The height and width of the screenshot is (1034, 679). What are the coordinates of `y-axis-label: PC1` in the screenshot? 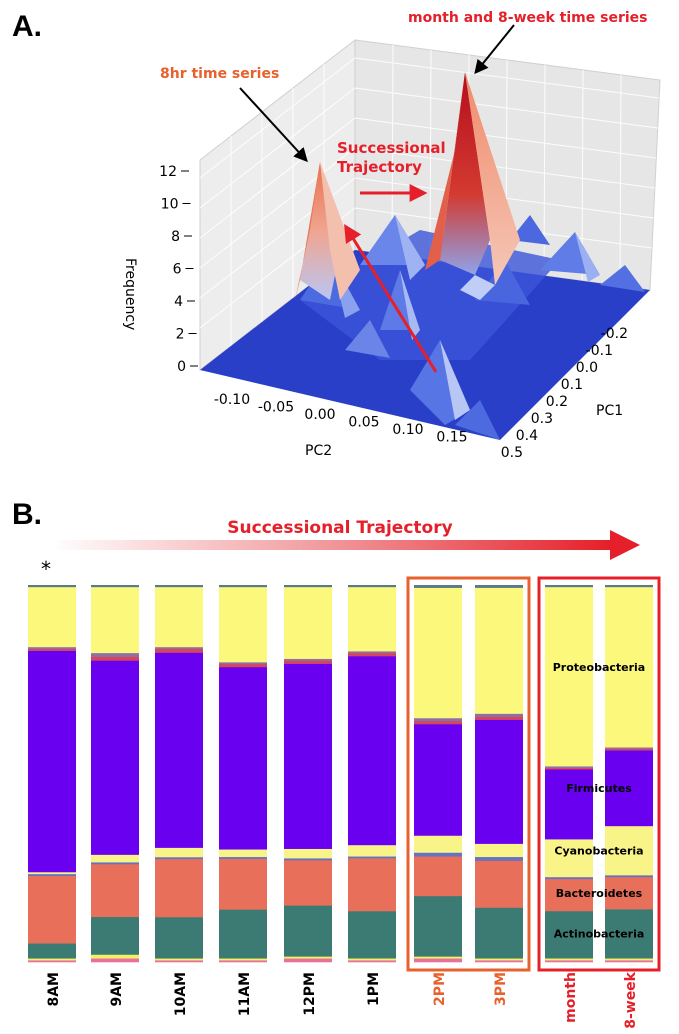 It's located at (609, 411).